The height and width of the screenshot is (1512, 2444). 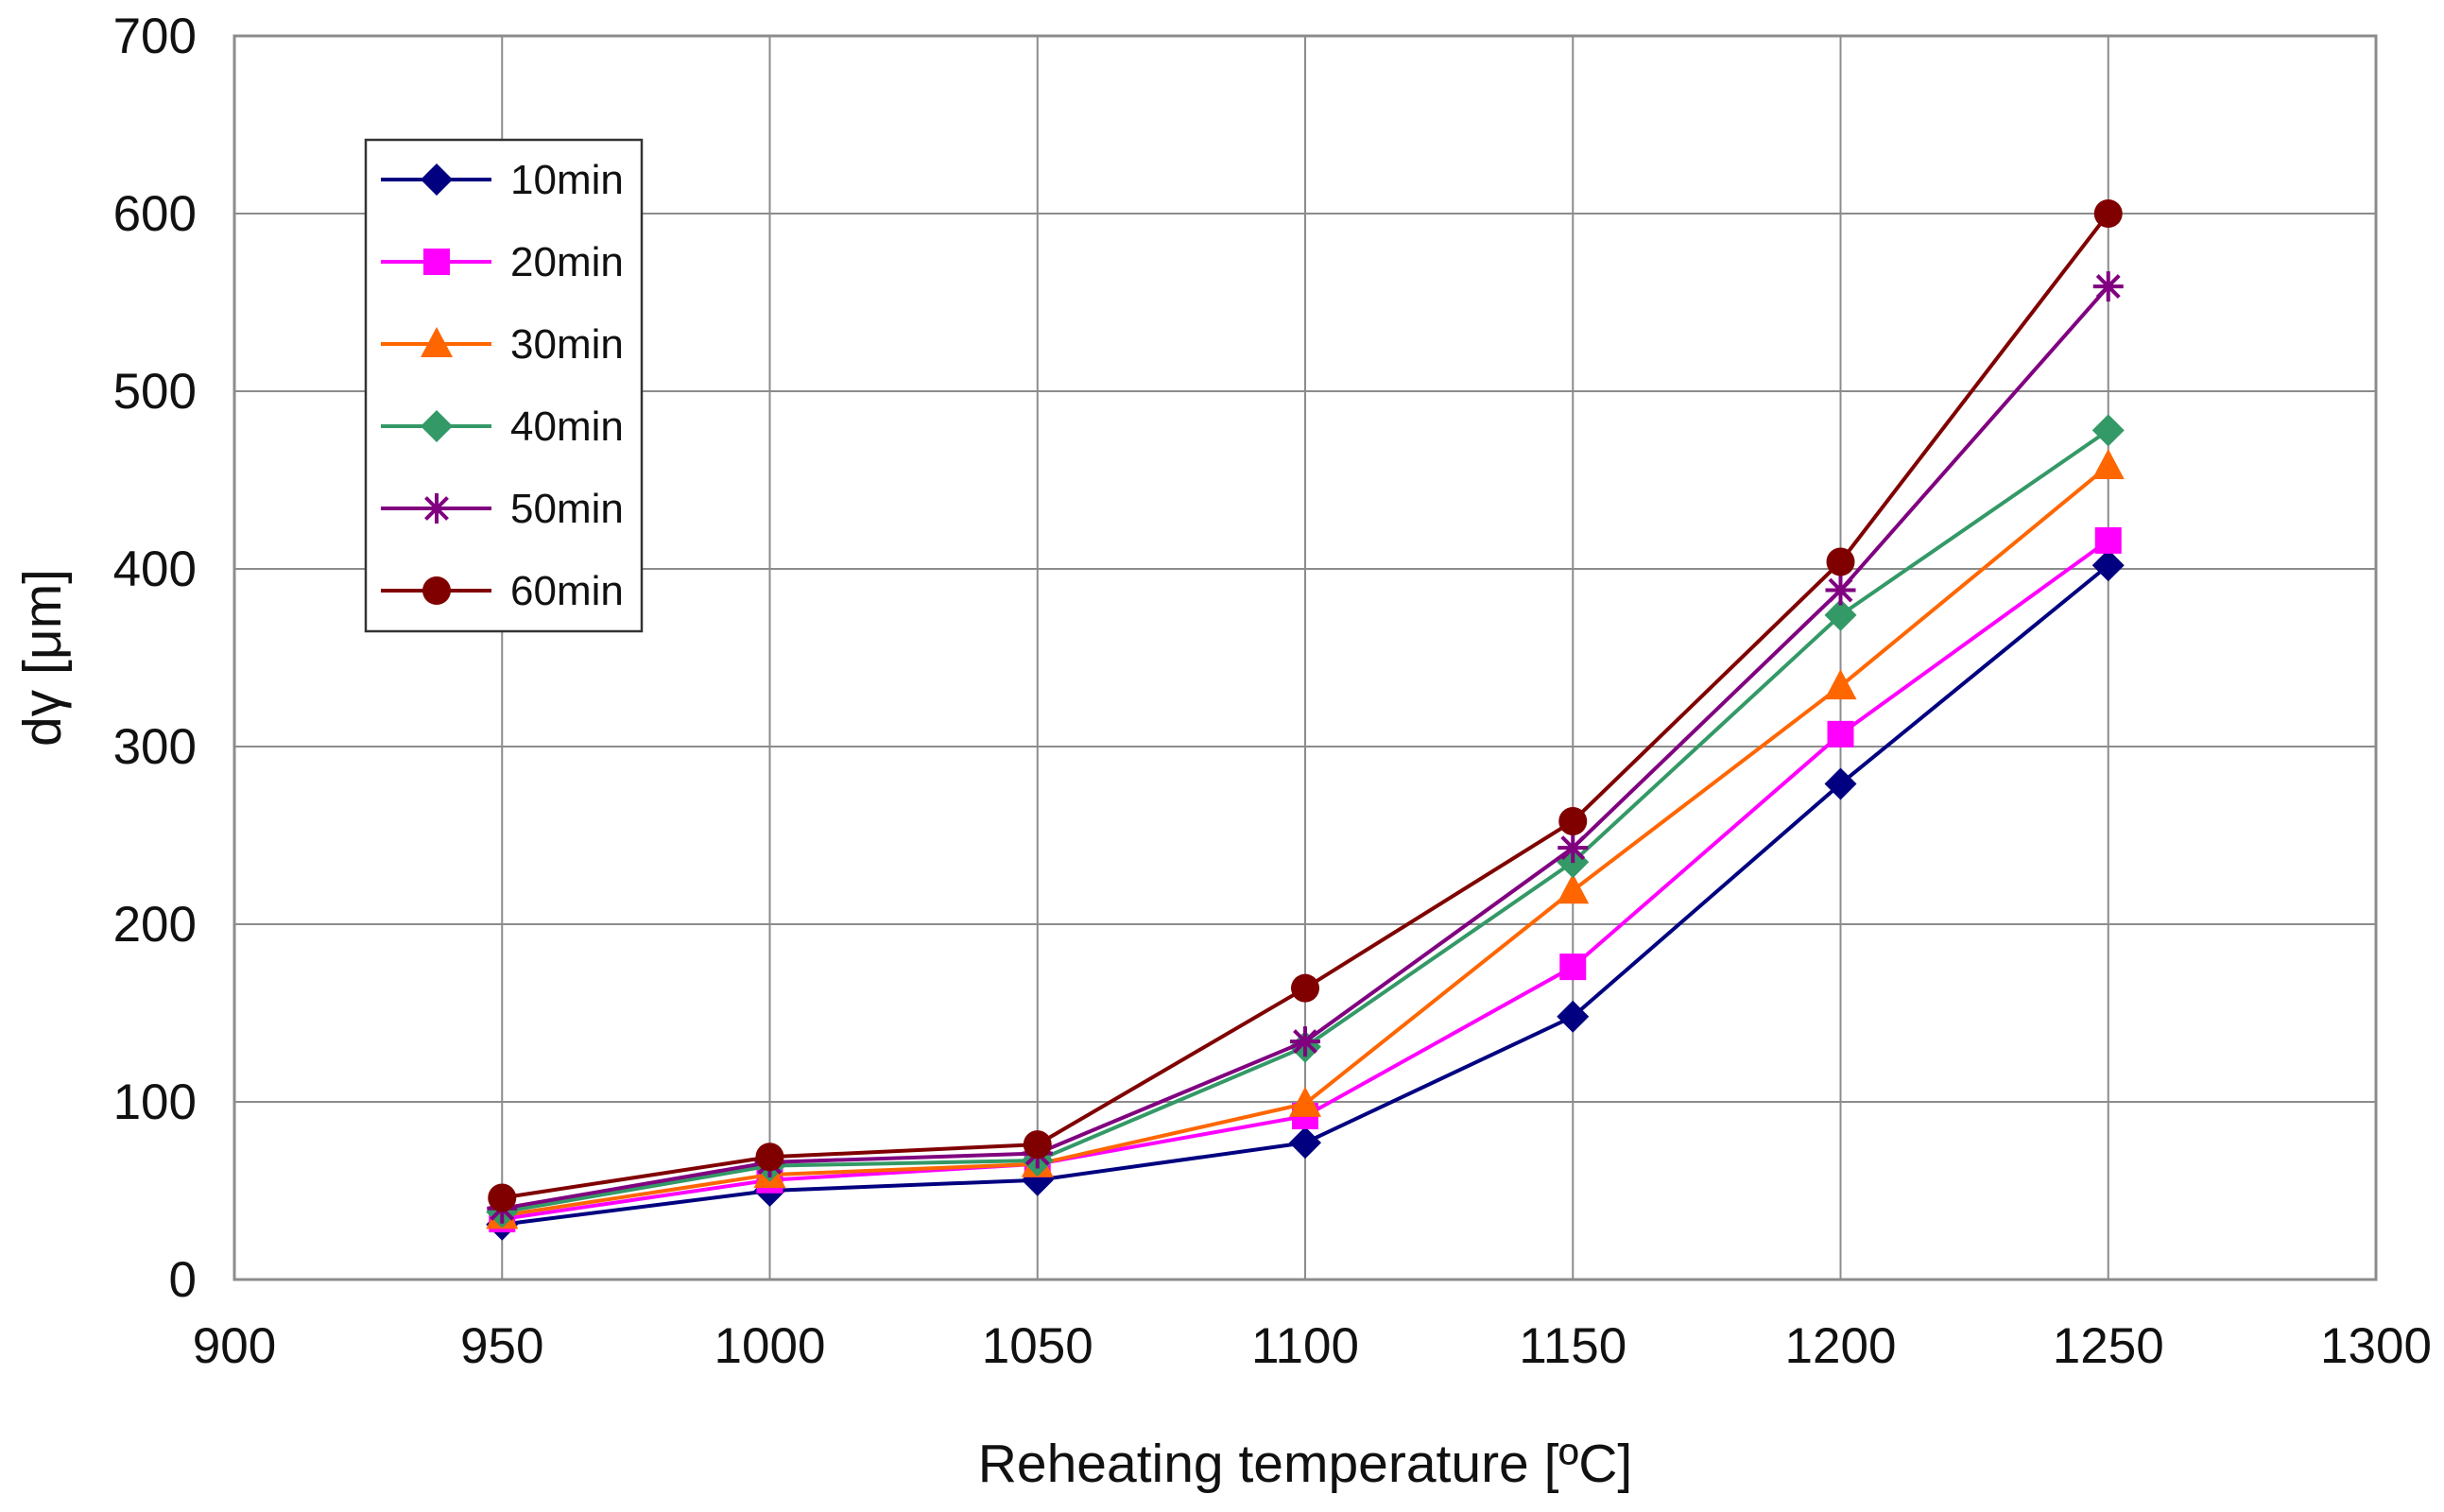 I want to click on x-tick-label: 1100, so click(x=1305, y=1346).